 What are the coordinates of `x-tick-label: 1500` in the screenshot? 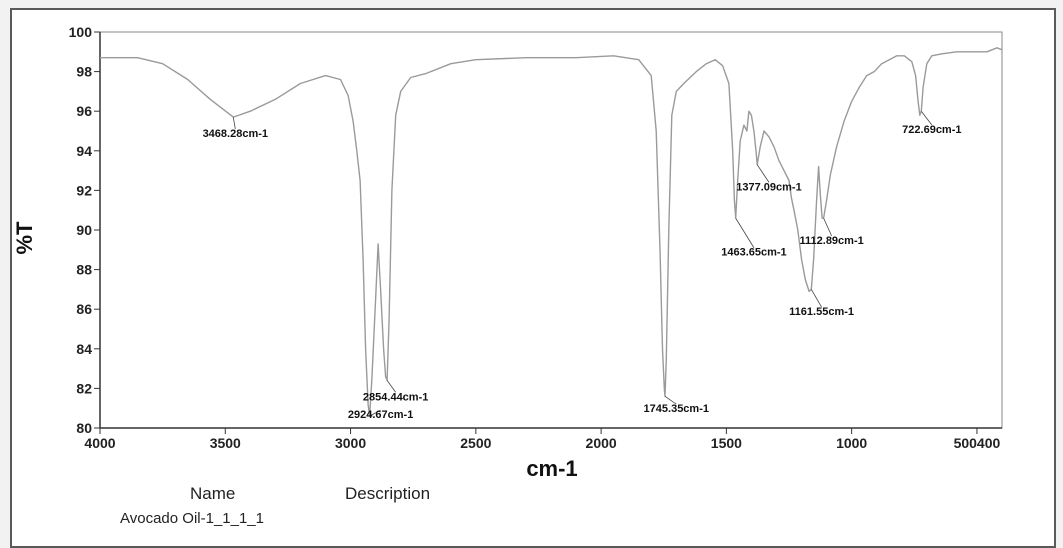 It's located at (726, 443).